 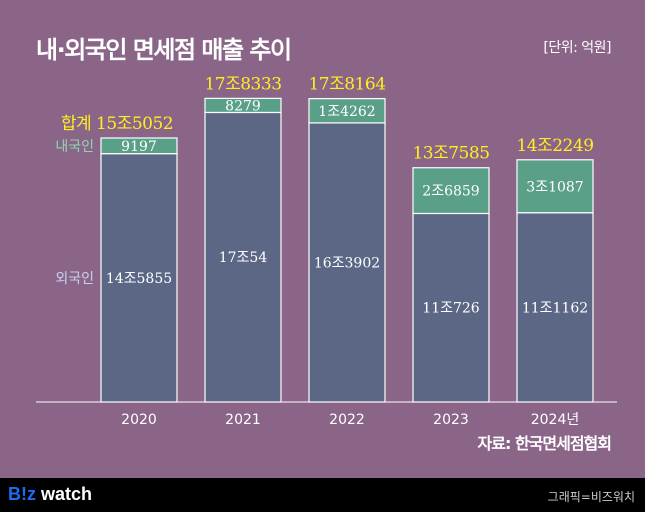 I want to click on x-tick-label: 2022, so click(x=347, y=420).